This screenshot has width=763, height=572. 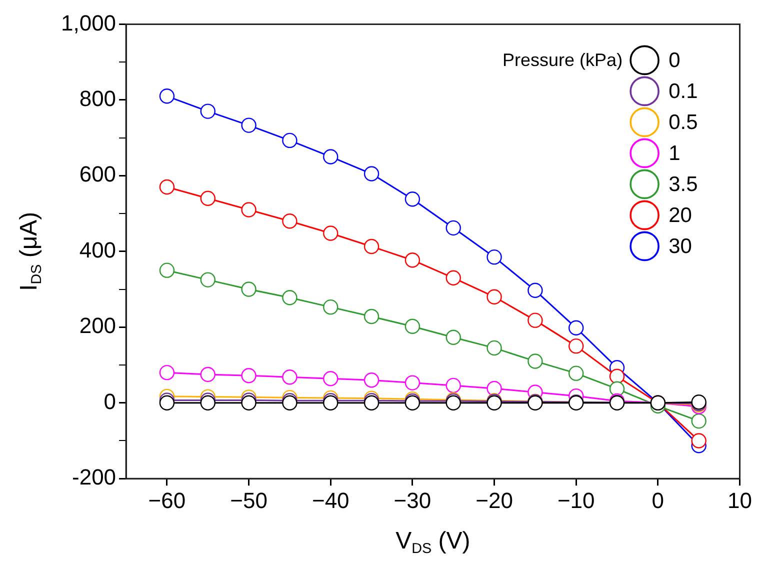 I want to click on legend-label: 30, so click(x=680, y=246).